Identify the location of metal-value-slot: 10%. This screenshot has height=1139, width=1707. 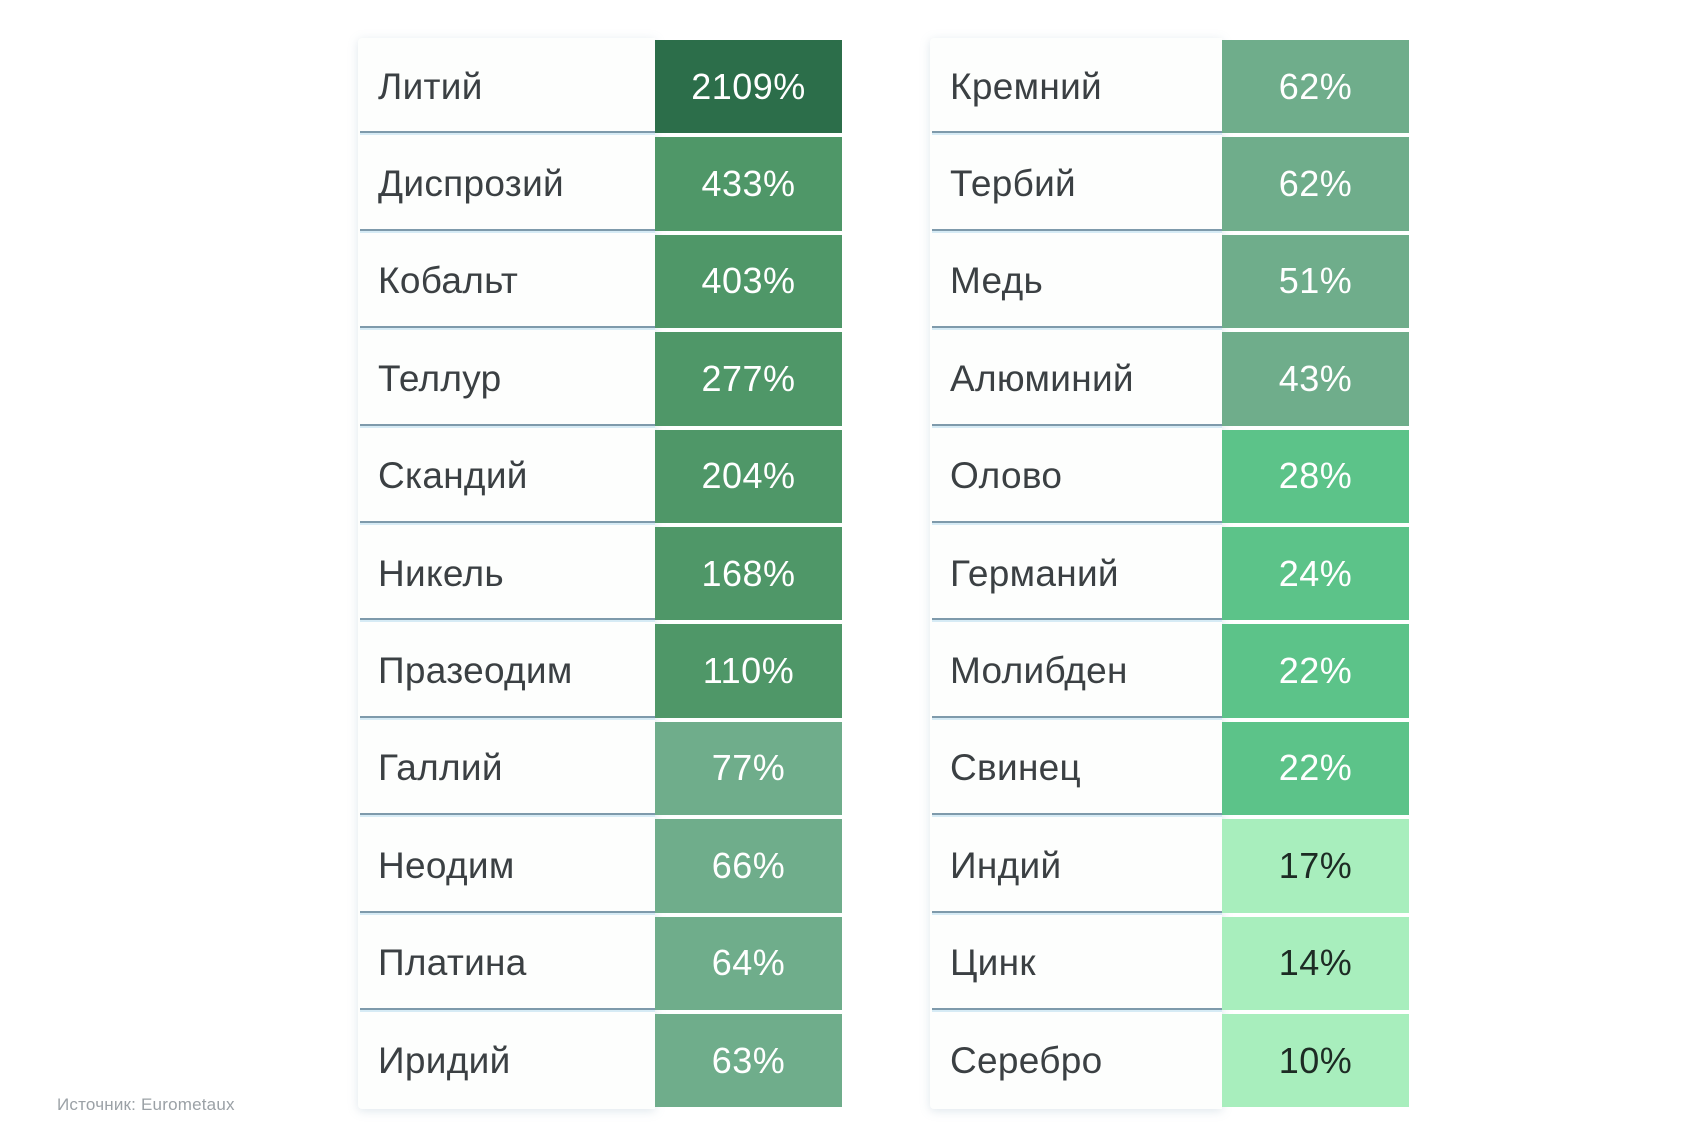
(1315, 1060).